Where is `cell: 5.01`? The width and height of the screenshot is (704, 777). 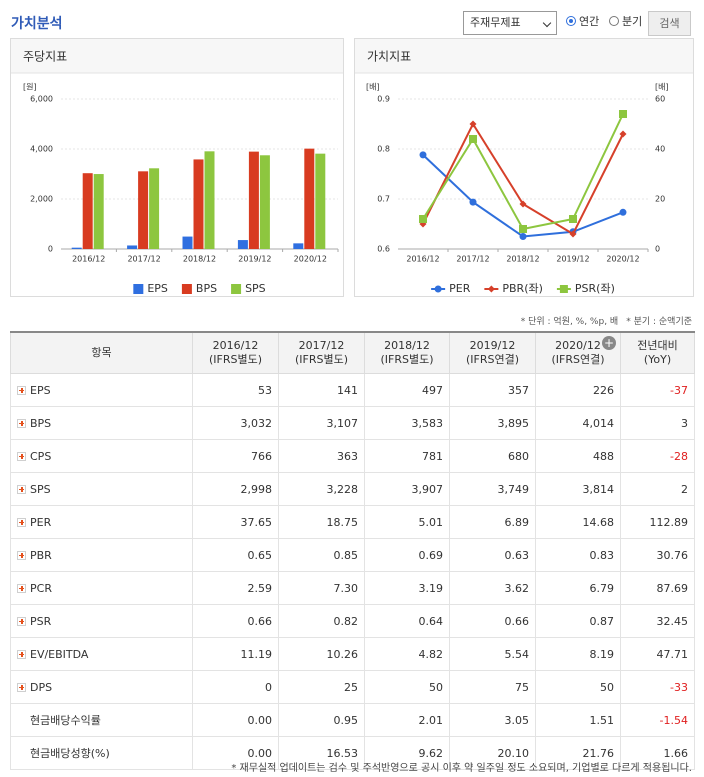
cell: 5.01 is located at coordinates (407, 522).